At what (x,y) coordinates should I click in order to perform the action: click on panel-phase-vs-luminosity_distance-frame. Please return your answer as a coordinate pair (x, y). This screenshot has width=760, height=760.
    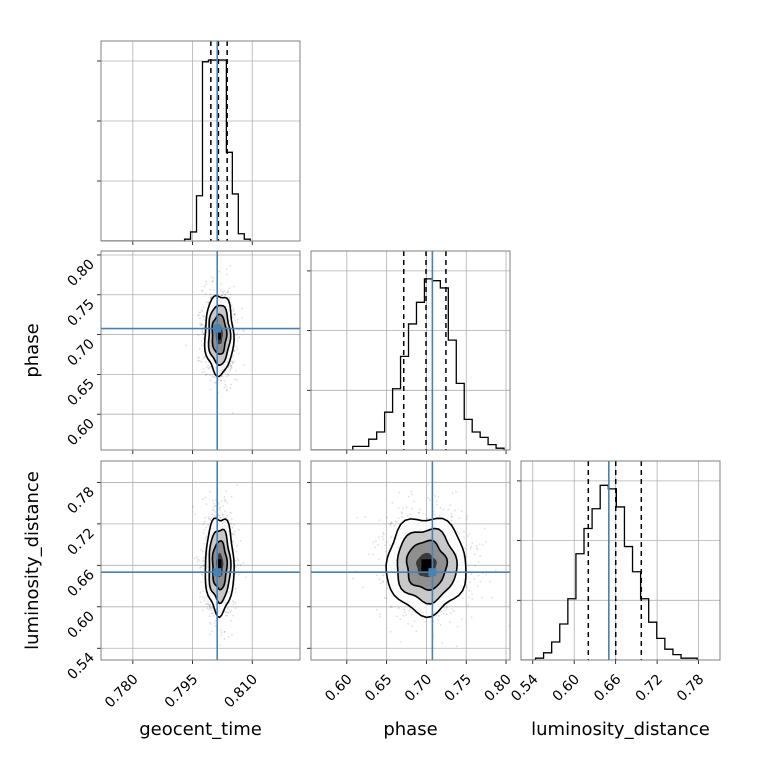
    Looking at the image, I should click on (410, 560).